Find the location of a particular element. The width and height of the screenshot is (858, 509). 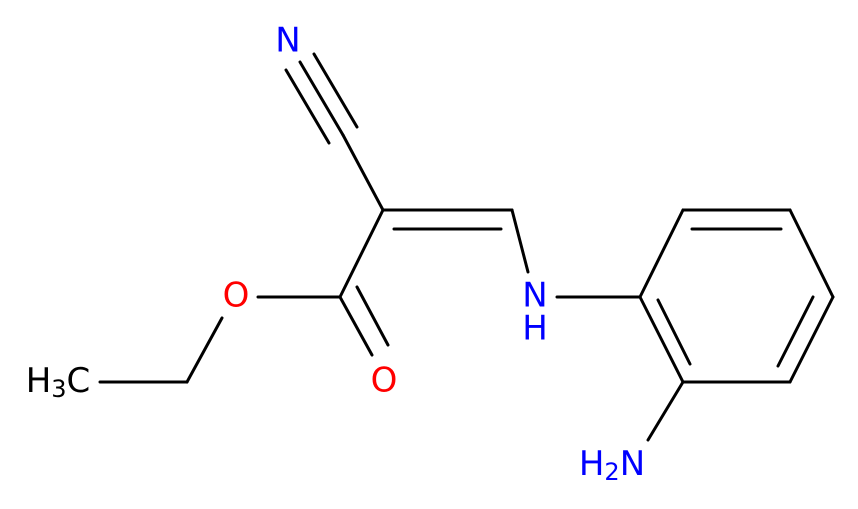

atom-label: H is located at coordinates (535, 329).